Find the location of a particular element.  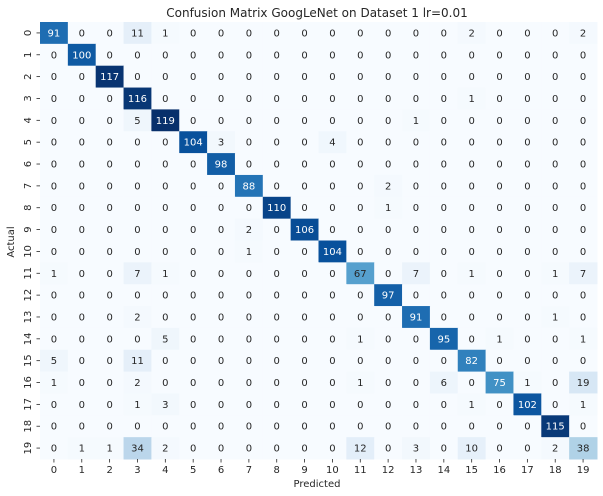

x-tick-label: 3 is located at coordinates (137, 470).